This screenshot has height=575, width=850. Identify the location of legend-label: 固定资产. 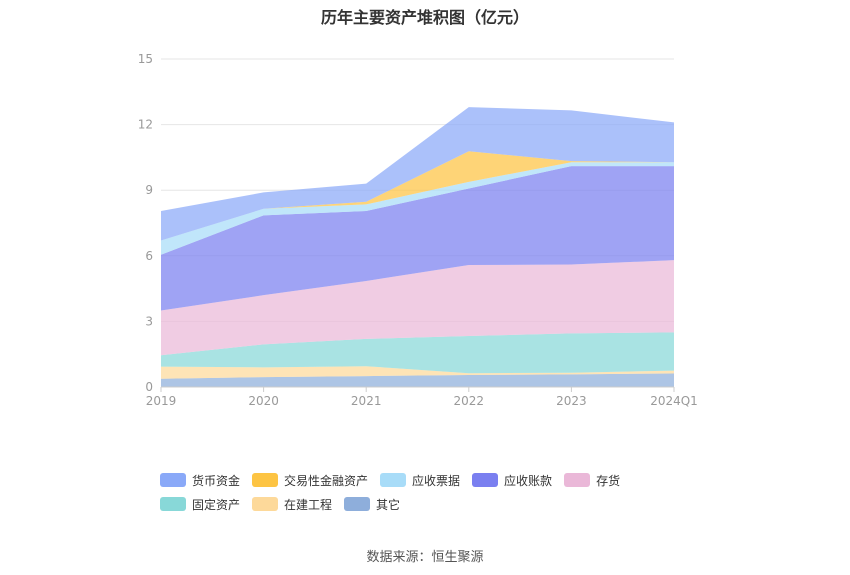
(216, 504).